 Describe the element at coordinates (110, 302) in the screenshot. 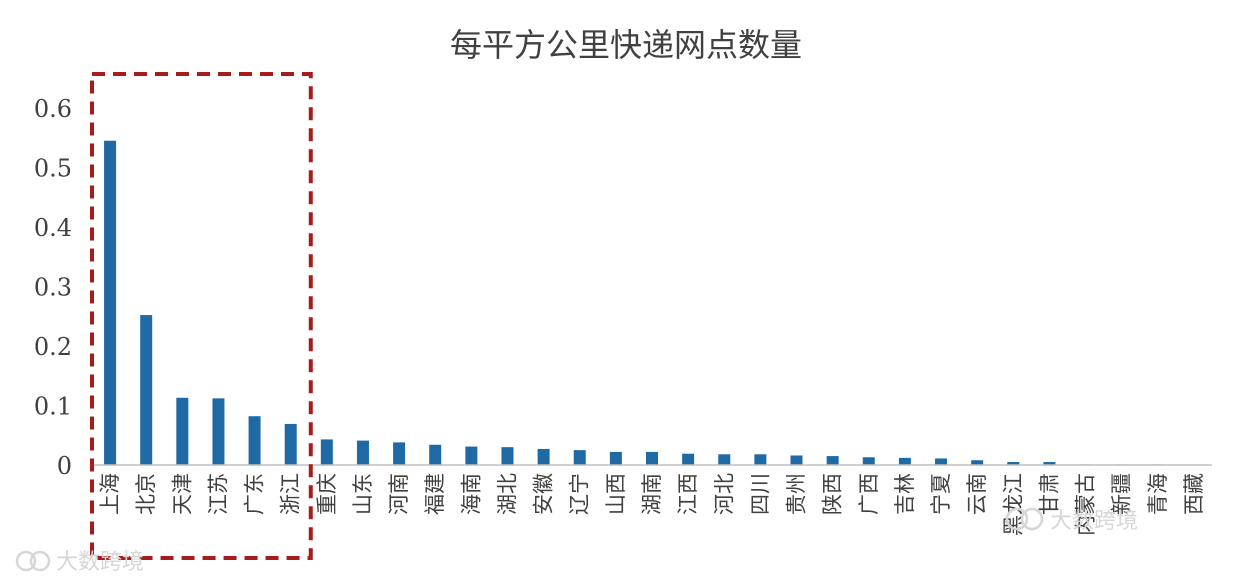

I see `bar-上海` at that location.